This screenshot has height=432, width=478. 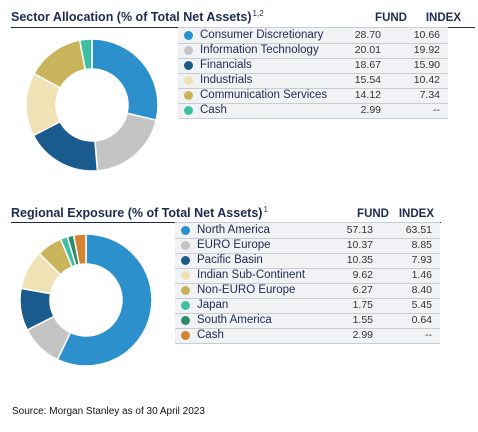 I want to click on sector-legend-dot-financials, so click(x=188, y=65).